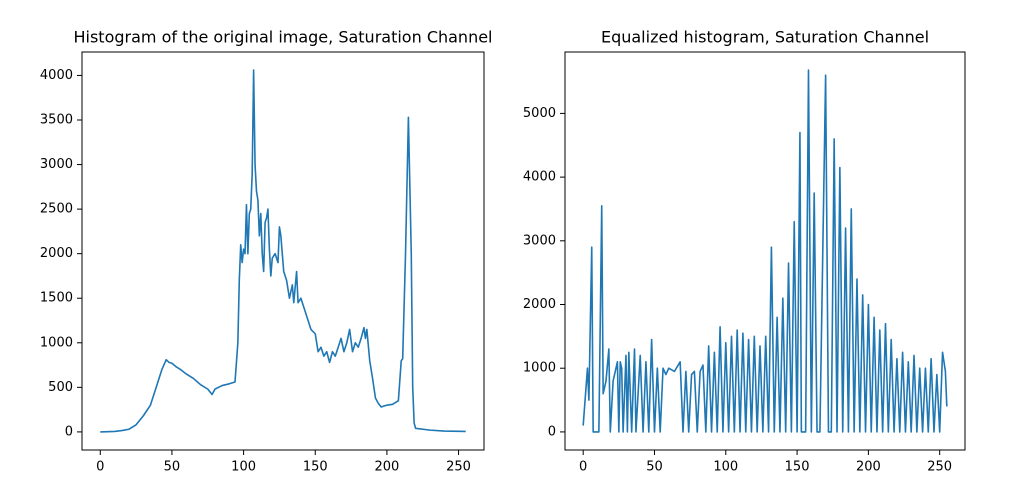  Describe the element at coordinates (56, 119) in the screenshot. I see `y-tick-label: 3500` at that location.